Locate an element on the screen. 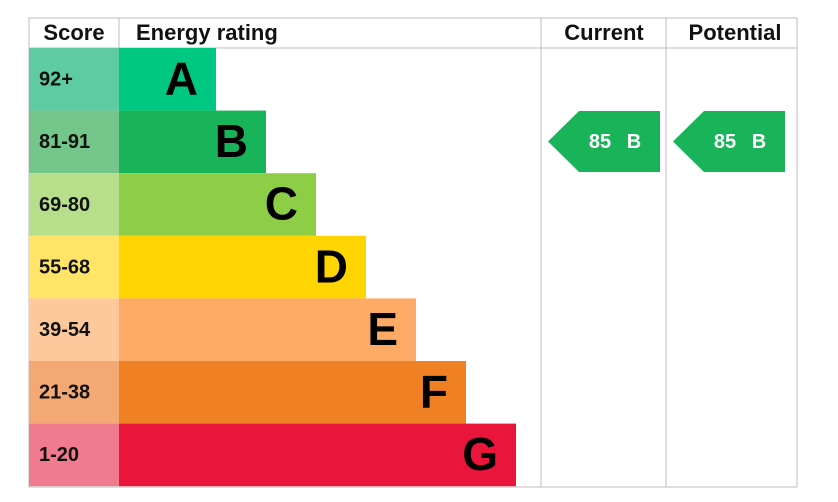 The width and height of the screenshot is (838, 502). header-current: Current is located at coordinates (604, 32).